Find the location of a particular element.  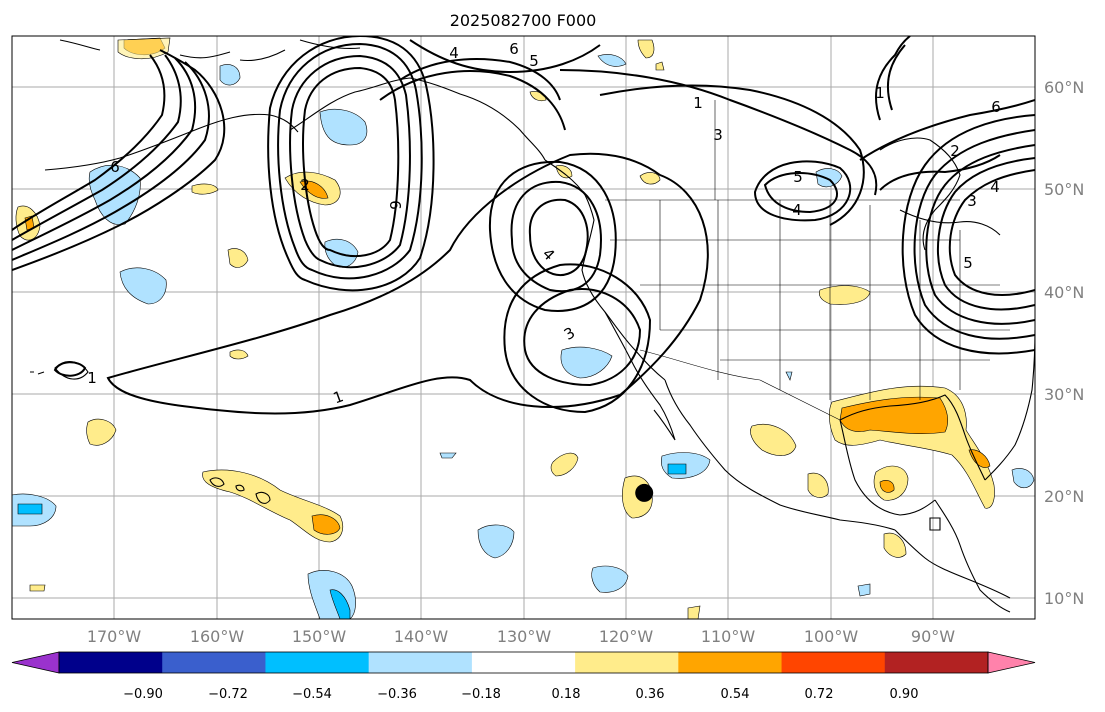

lon-label: 100°W is located at coordinates (831, 636).